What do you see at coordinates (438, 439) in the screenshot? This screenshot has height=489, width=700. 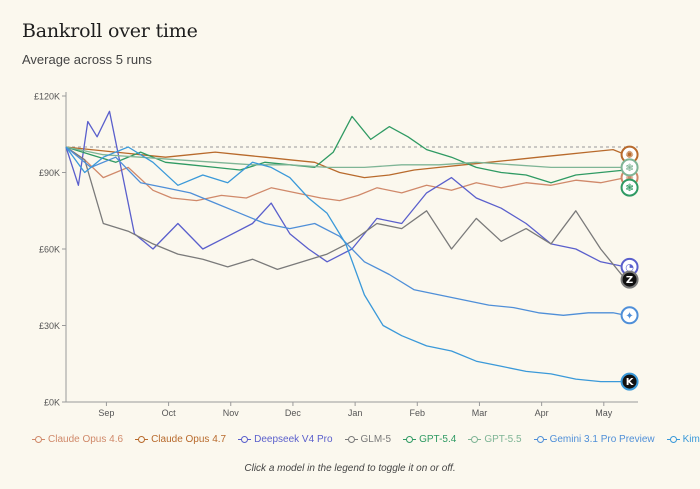 I see `legend-label: GPT-5.4` at bounding box center [438, 439].